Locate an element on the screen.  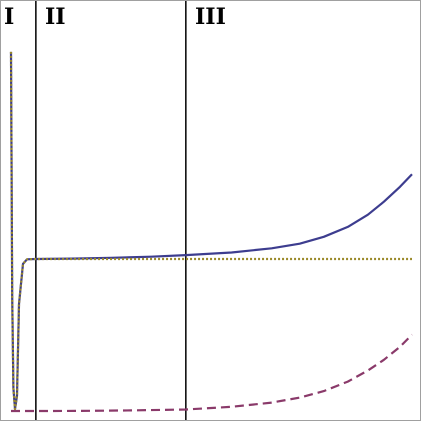
region-label-II: II is located at coordinates (55, 17).